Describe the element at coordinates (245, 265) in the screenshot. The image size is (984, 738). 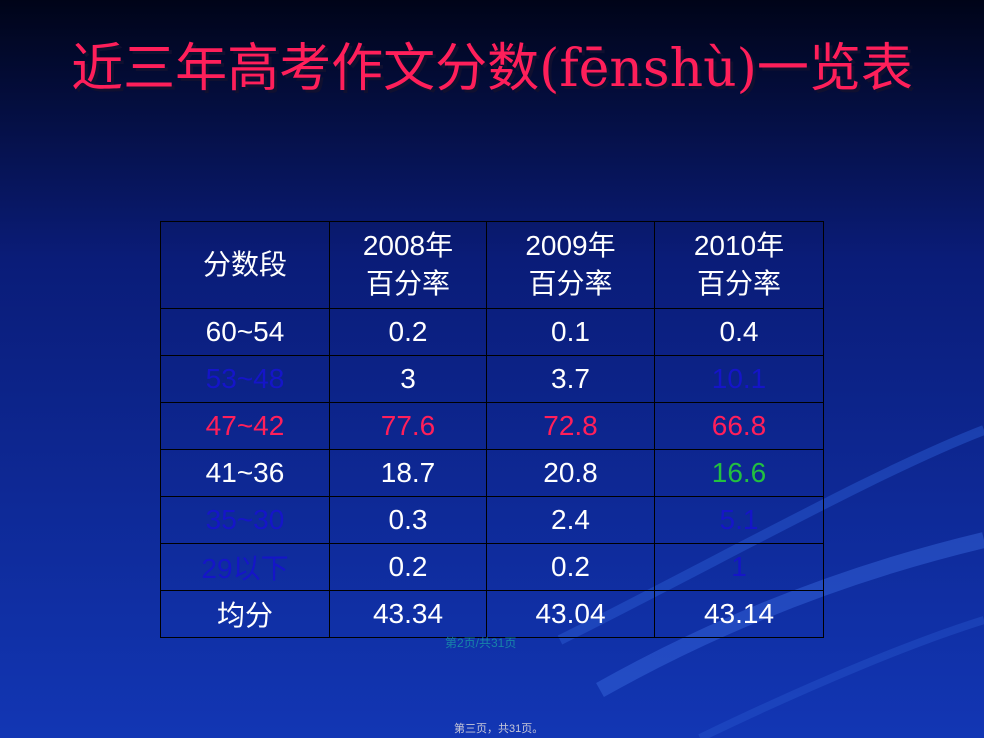
I see `header-cell: 分数段` at that location.